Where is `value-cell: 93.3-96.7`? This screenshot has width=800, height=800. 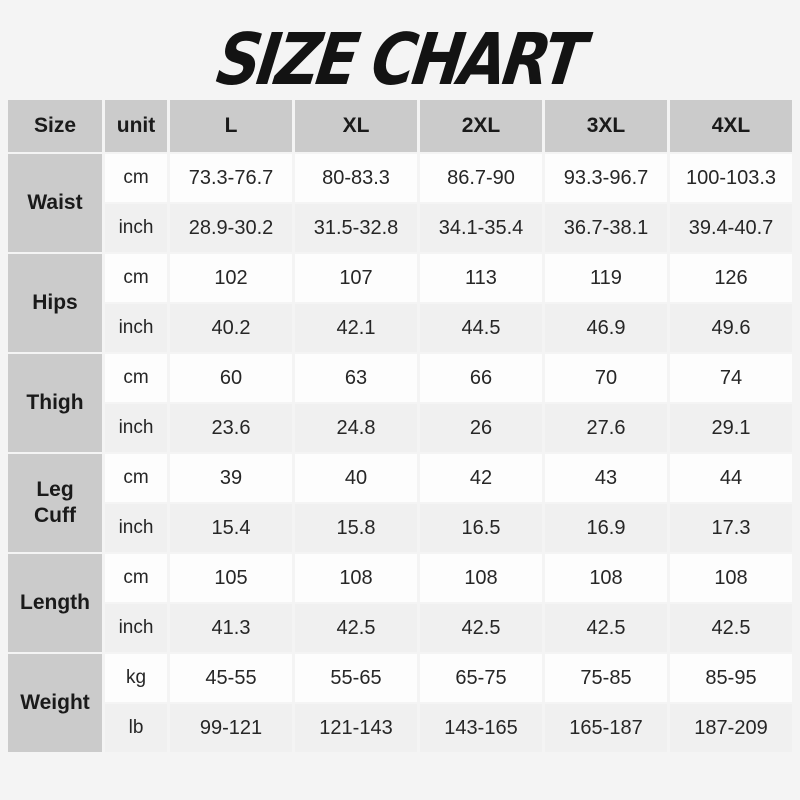 value-cell: 93.3-96.7 is located at coordinates (606, 178).